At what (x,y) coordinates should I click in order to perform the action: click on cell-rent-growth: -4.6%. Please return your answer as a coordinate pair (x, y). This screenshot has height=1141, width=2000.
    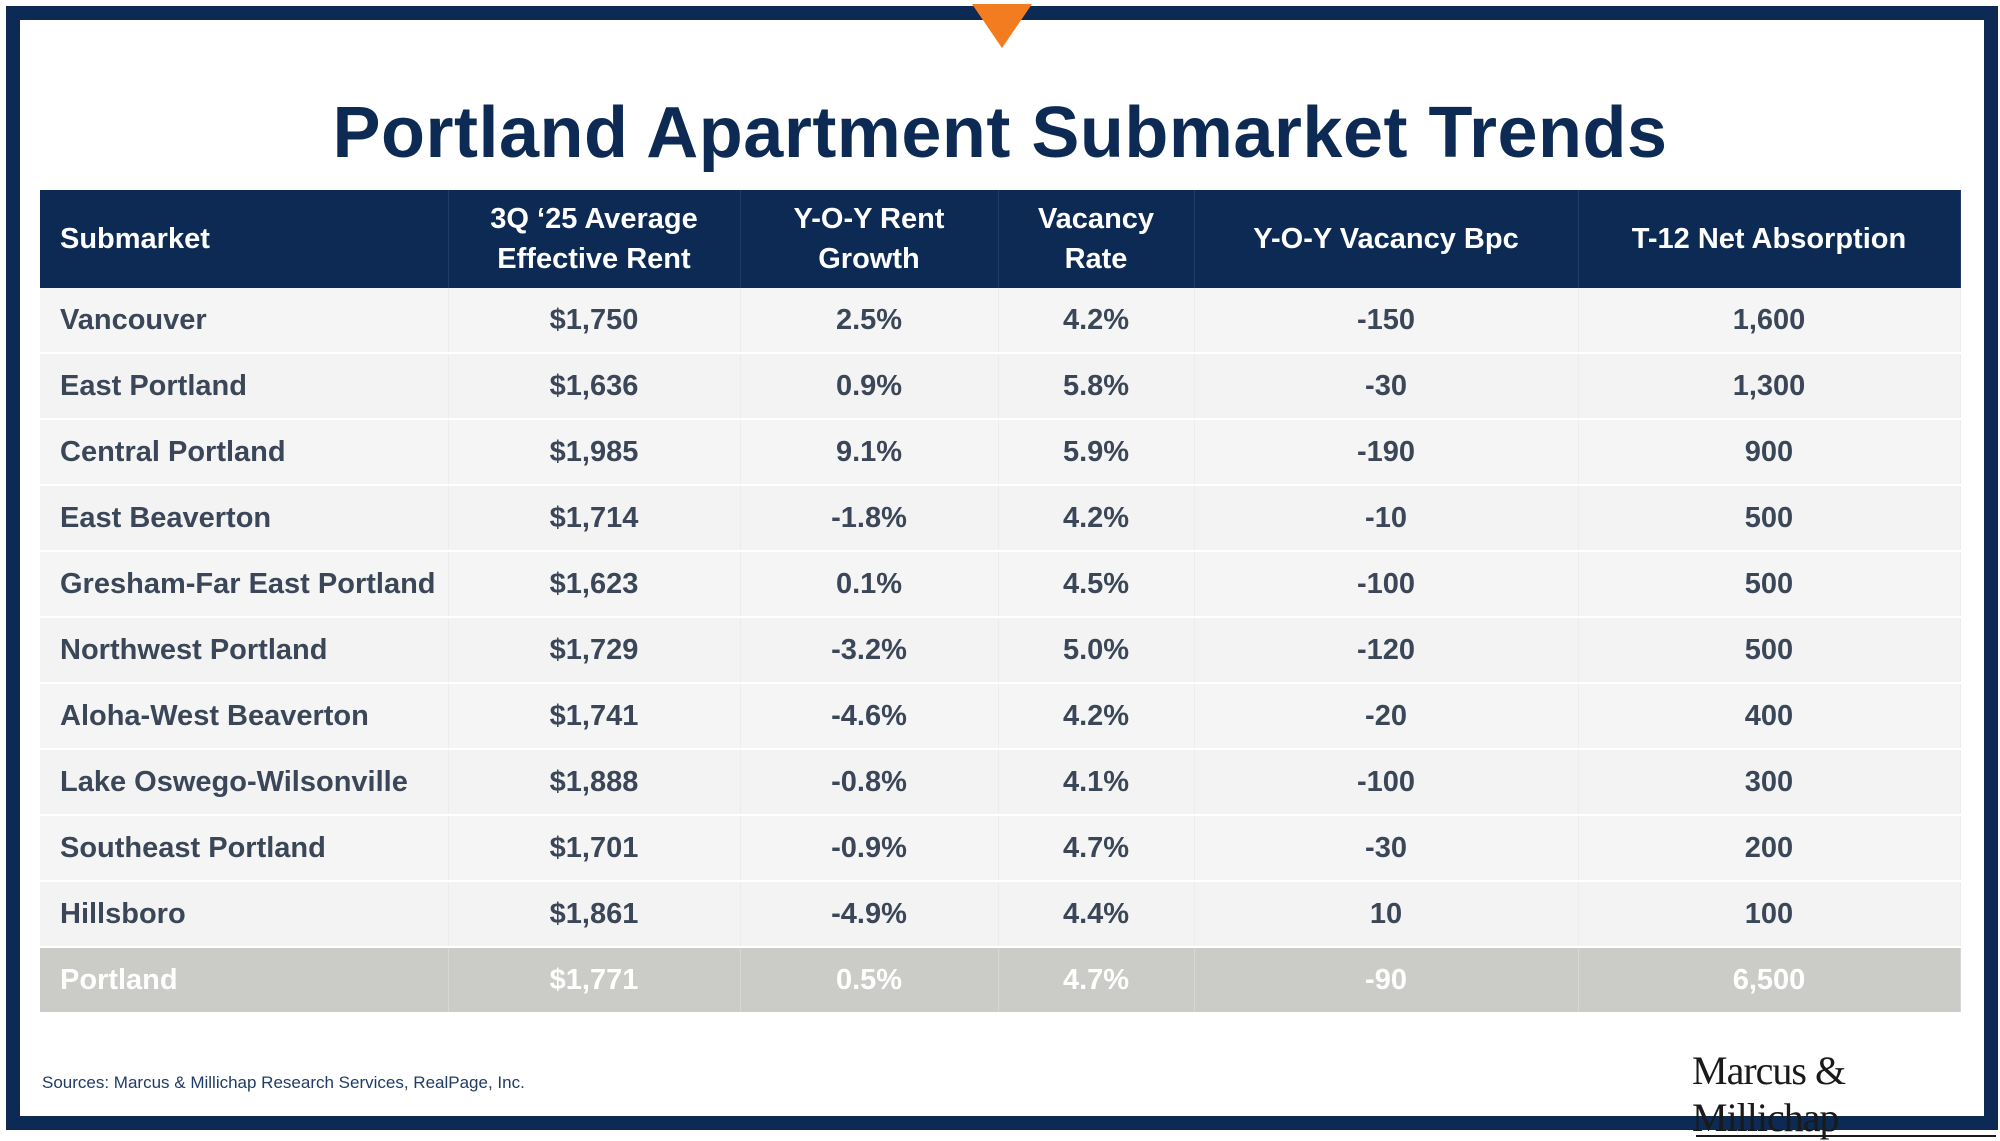
    Looking at the image, I should click on (869, 716).